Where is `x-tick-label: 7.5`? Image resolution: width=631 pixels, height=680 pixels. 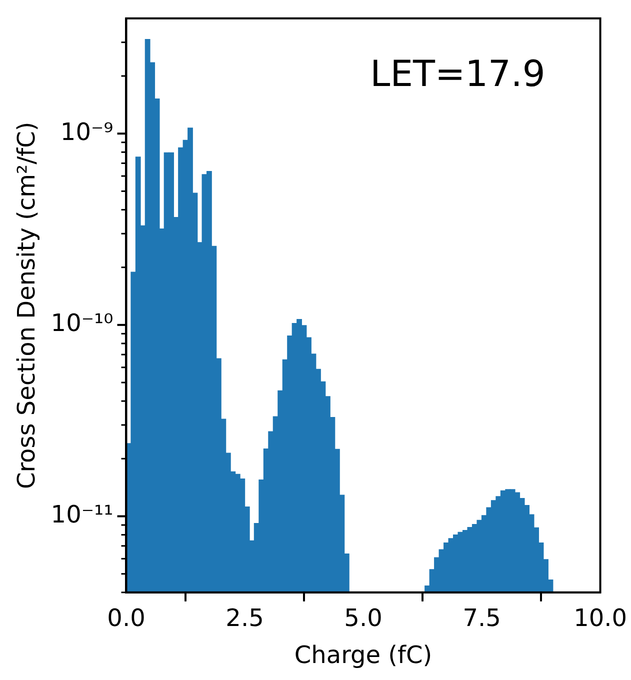 x-tick-label: 7.5 is located at coordinates (481, 618).